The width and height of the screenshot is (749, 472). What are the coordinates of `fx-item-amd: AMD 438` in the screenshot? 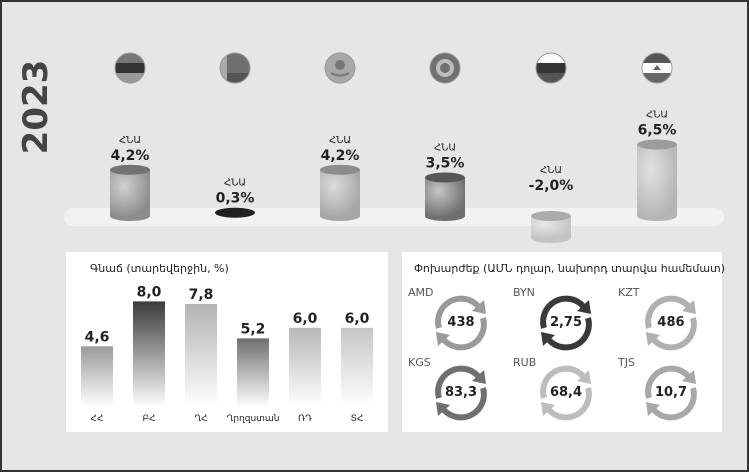 It's located at (447, 322).